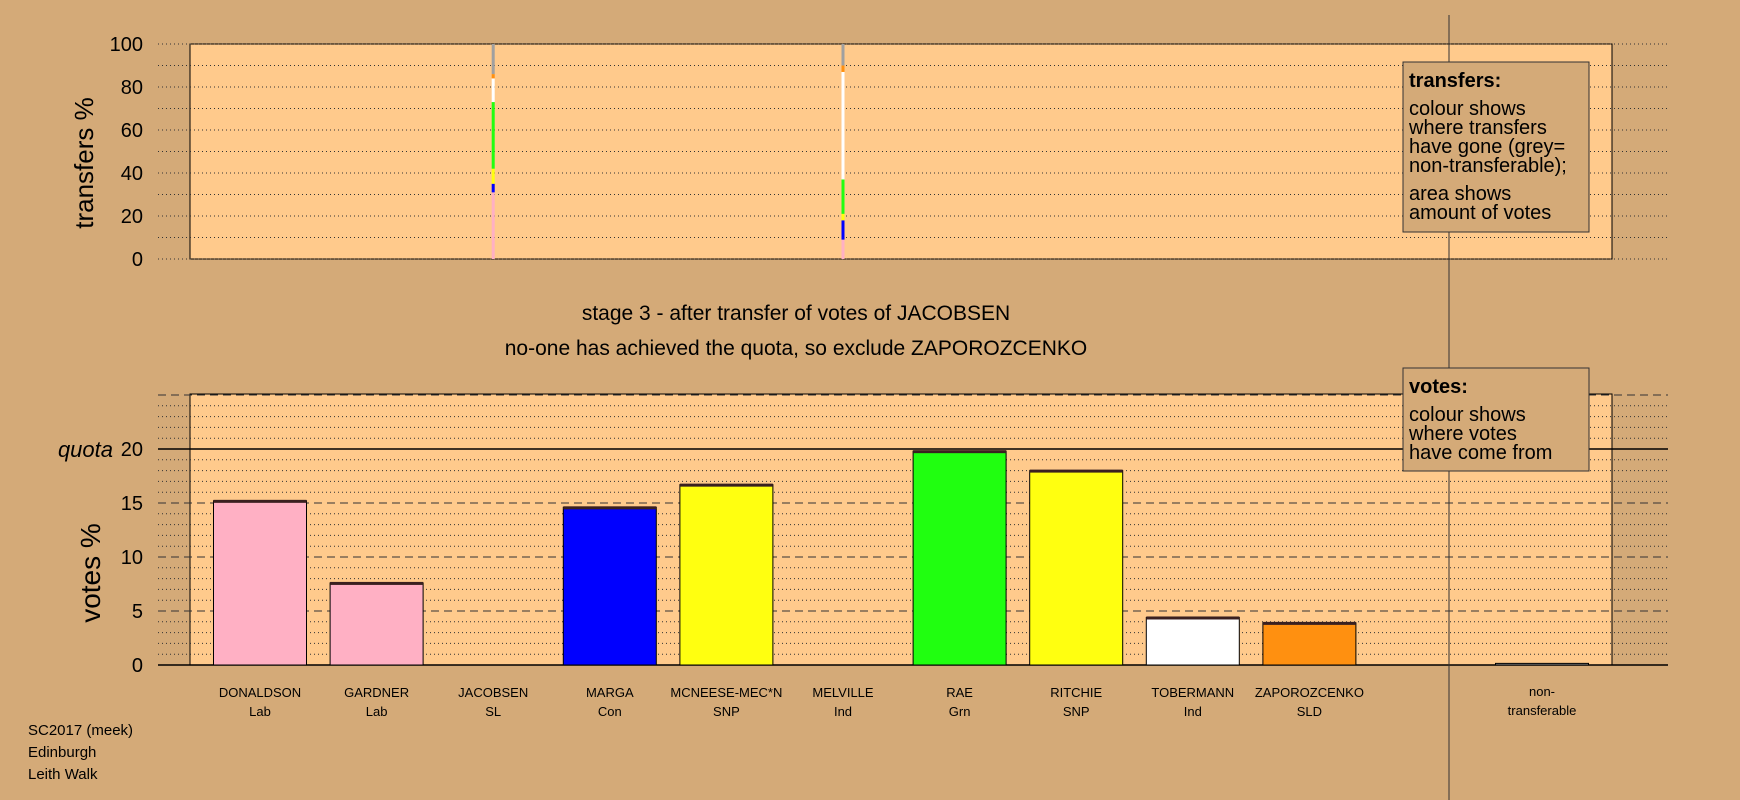 This screenshot has width=1740, height=800. I want to click on votes-legend-line: have come from, so click(1480, 453).